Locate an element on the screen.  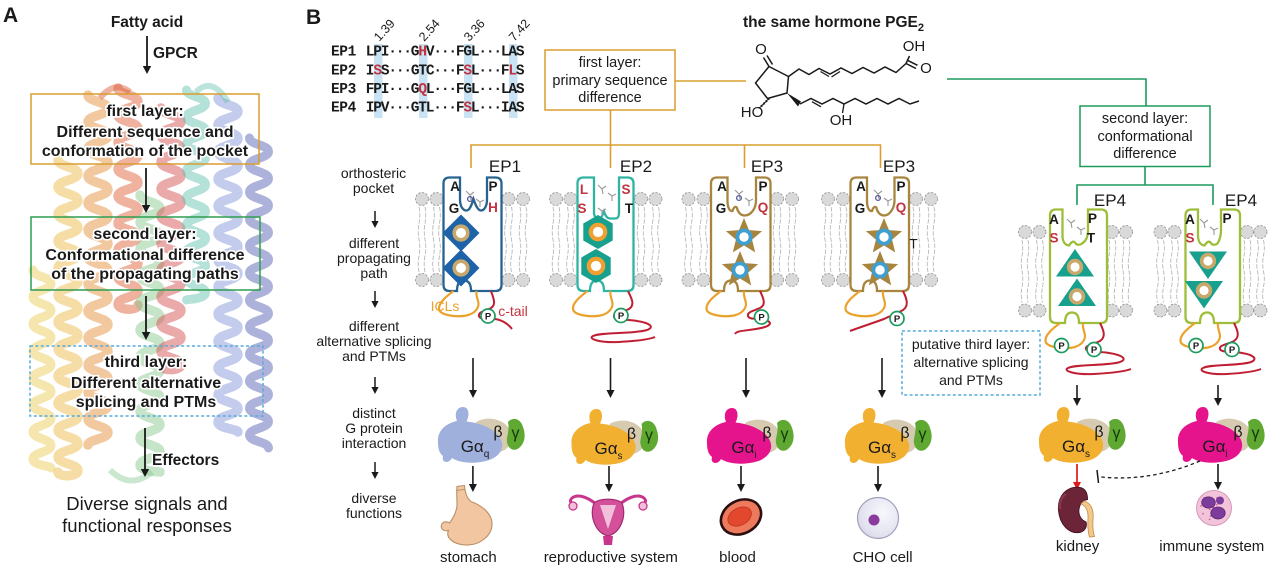
svg-text: Conformational difference is located at coordinates (144, 255).